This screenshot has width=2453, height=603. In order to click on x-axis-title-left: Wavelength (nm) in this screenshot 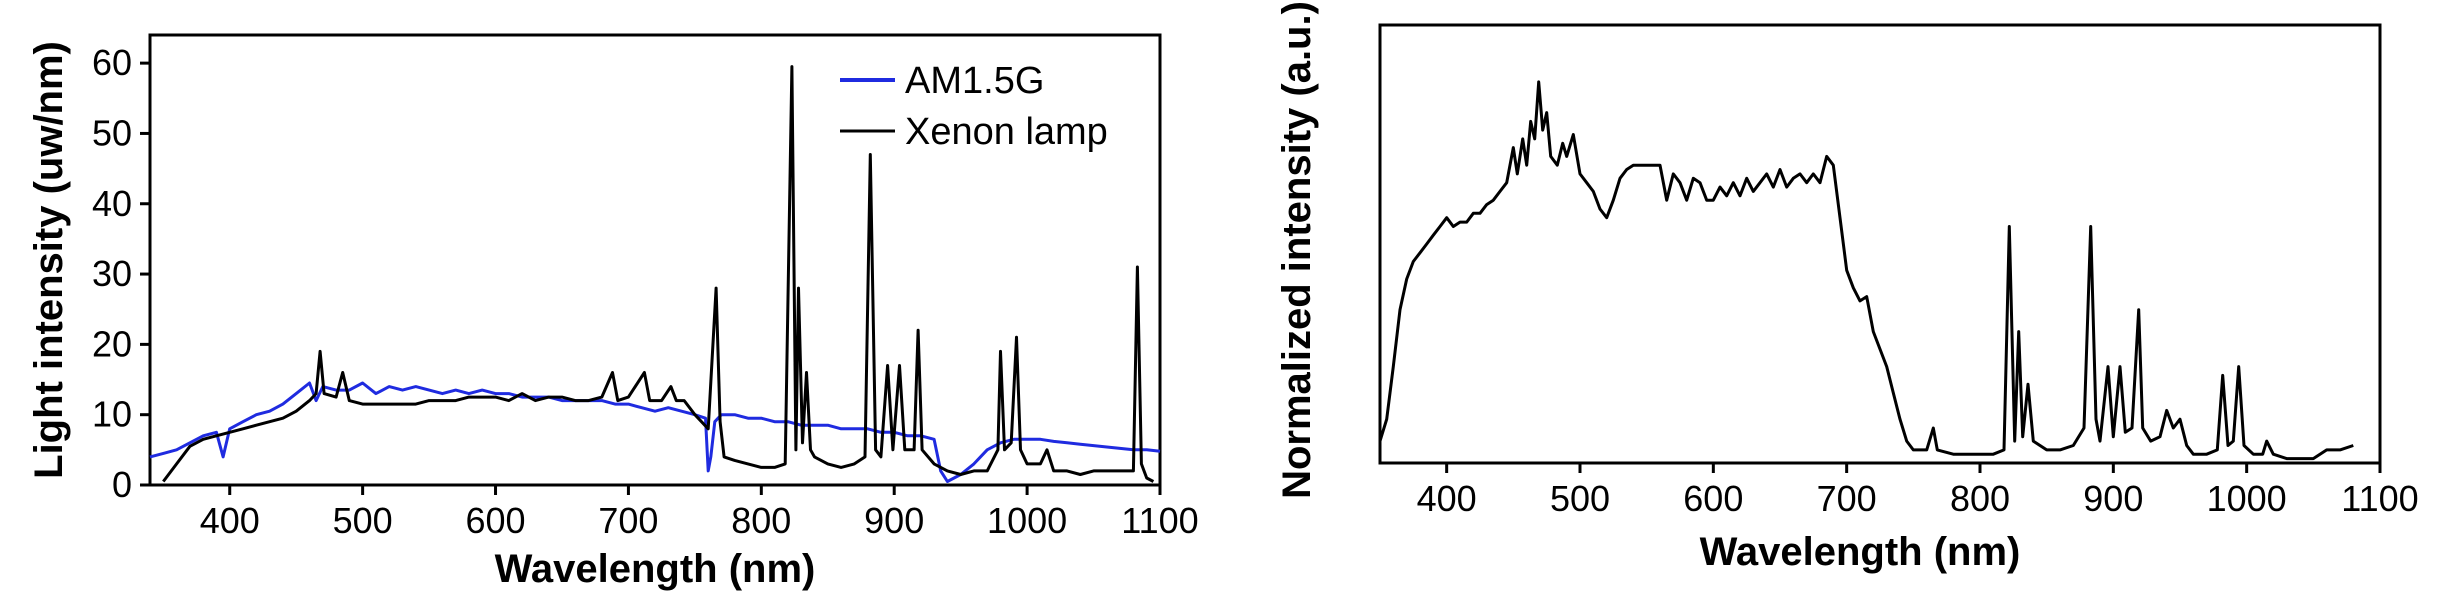, I will do `click(655, 569)`.